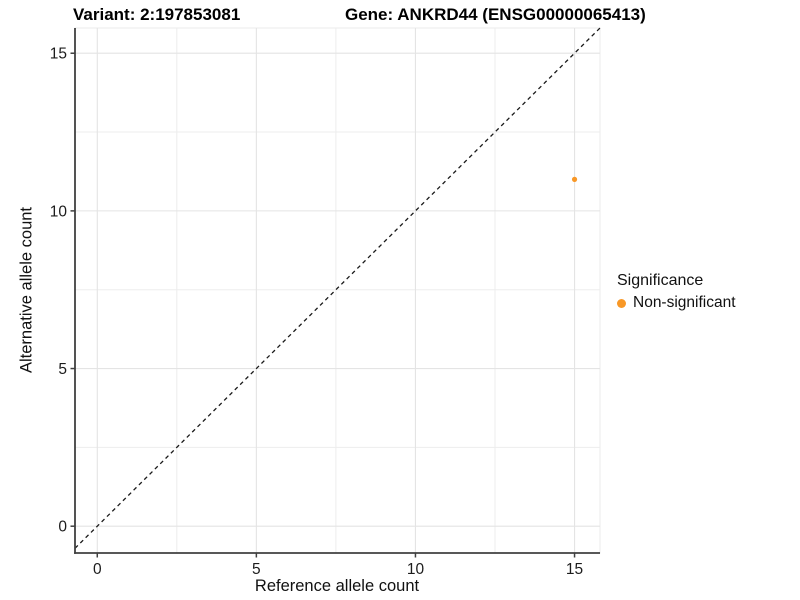  I want to click on legend-item-label: Non-significant, so click(684, 302).